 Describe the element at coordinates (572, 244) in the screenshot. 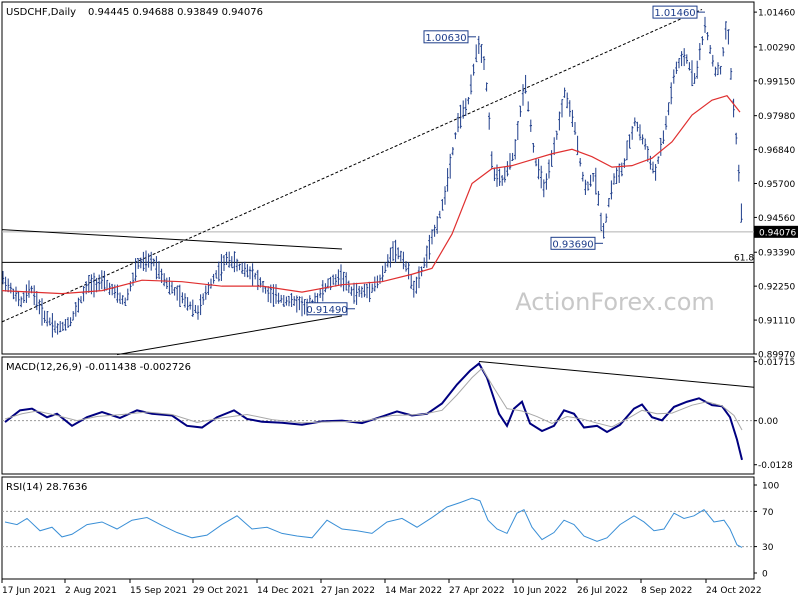

I see `annotation-label: 0.93690` at that location.